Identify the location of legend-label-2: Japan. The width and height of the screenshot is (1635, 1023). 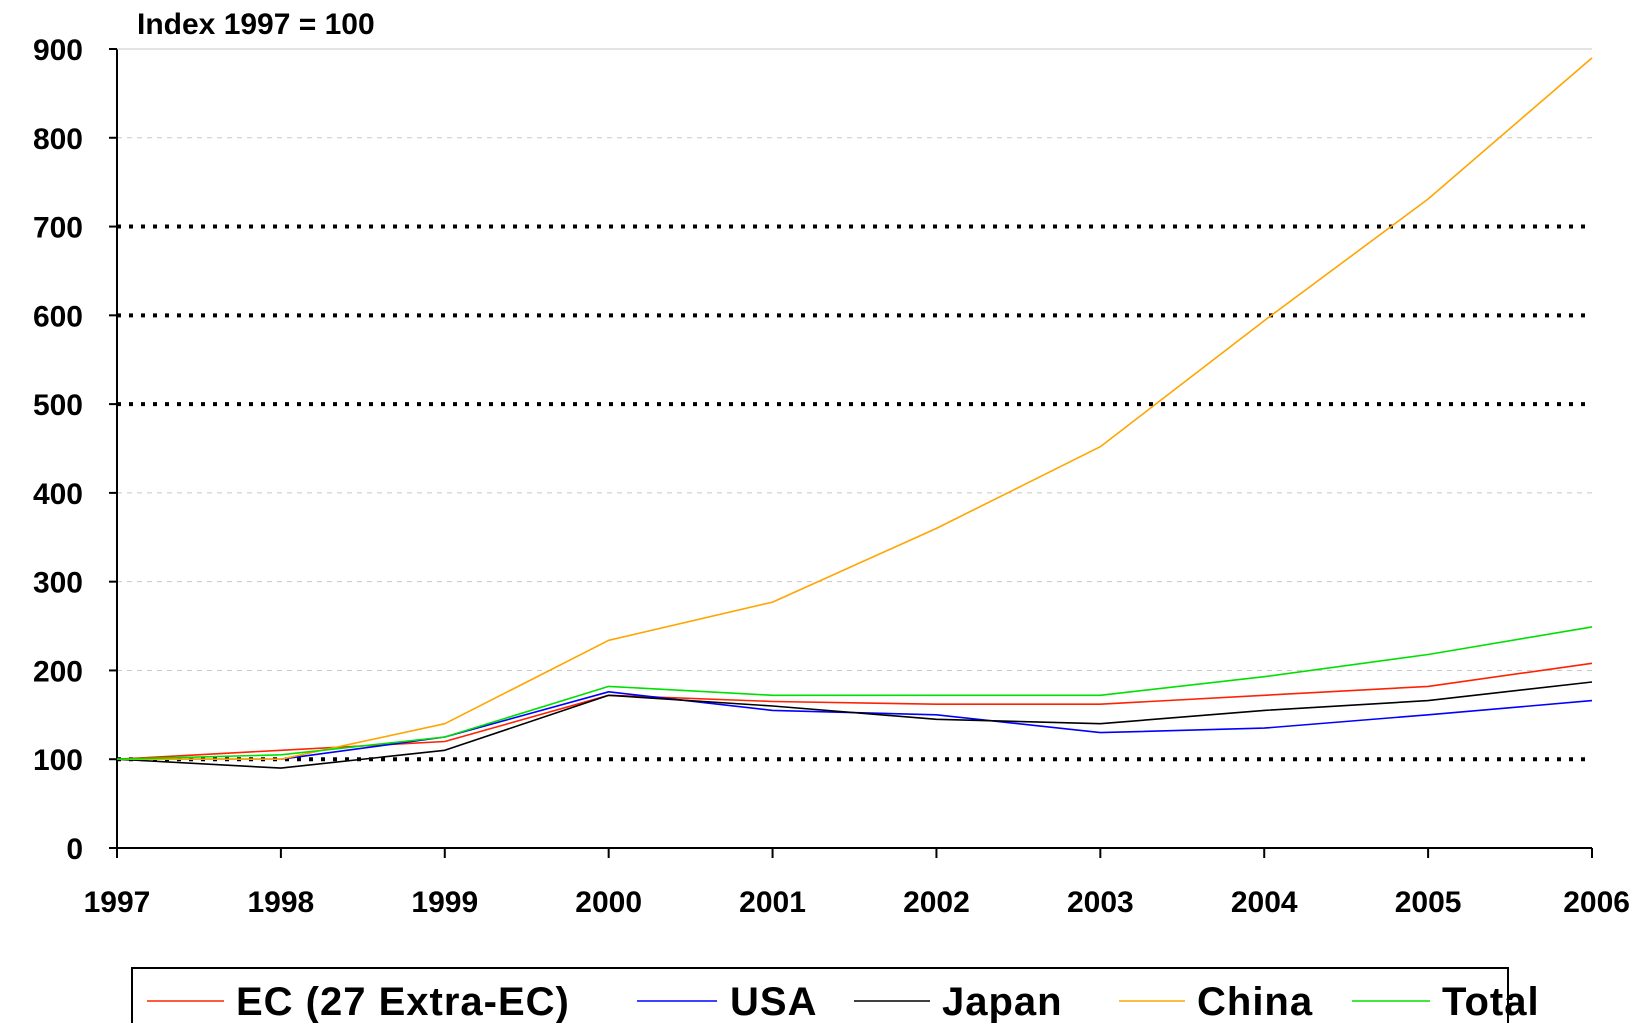
(1002, 1001).